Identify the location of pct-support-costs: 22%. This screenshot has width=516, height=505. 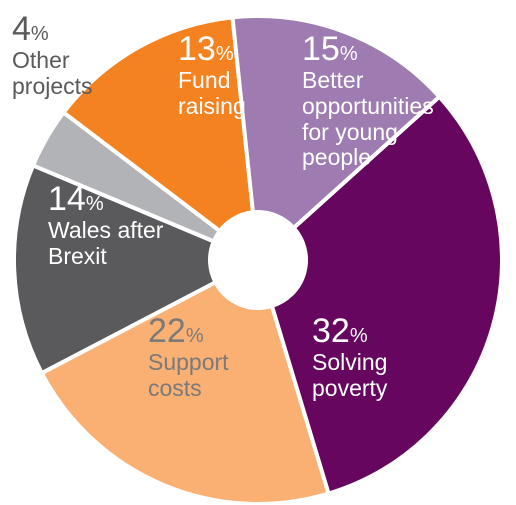
(176, 331).